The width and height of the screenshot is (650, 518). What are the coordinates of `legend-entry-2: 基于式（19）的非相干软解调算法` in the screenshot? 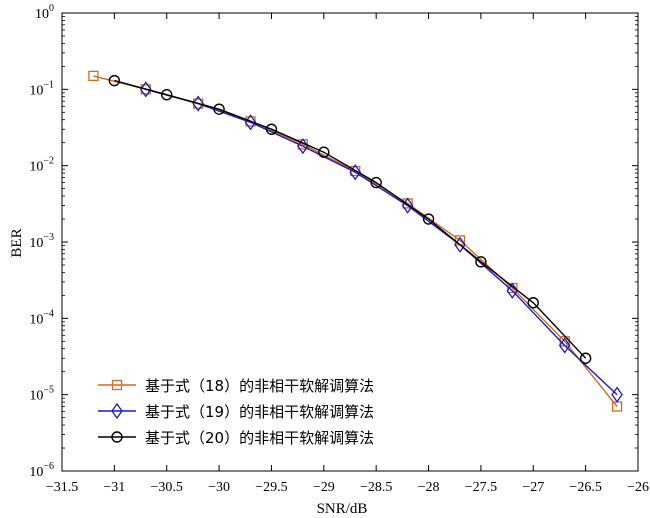 It's located at (236, 411).